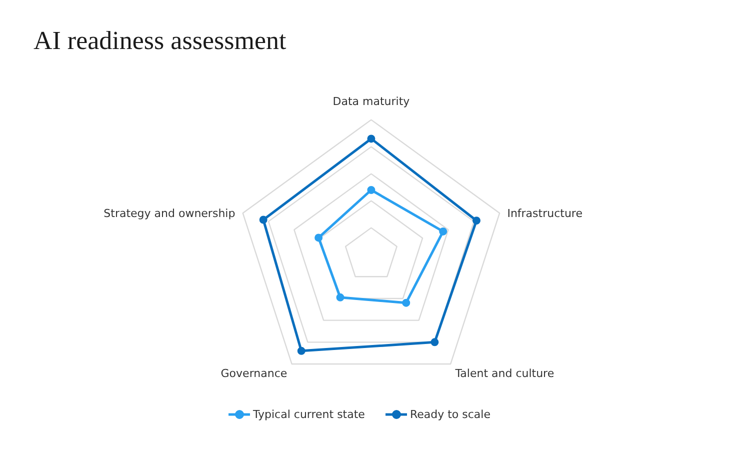 The image size is (740, 466). What do you see at coordinates (371, 101) in the screenshot?
I see `spoke-label: Data maturity` at bounding box center [371, 101].